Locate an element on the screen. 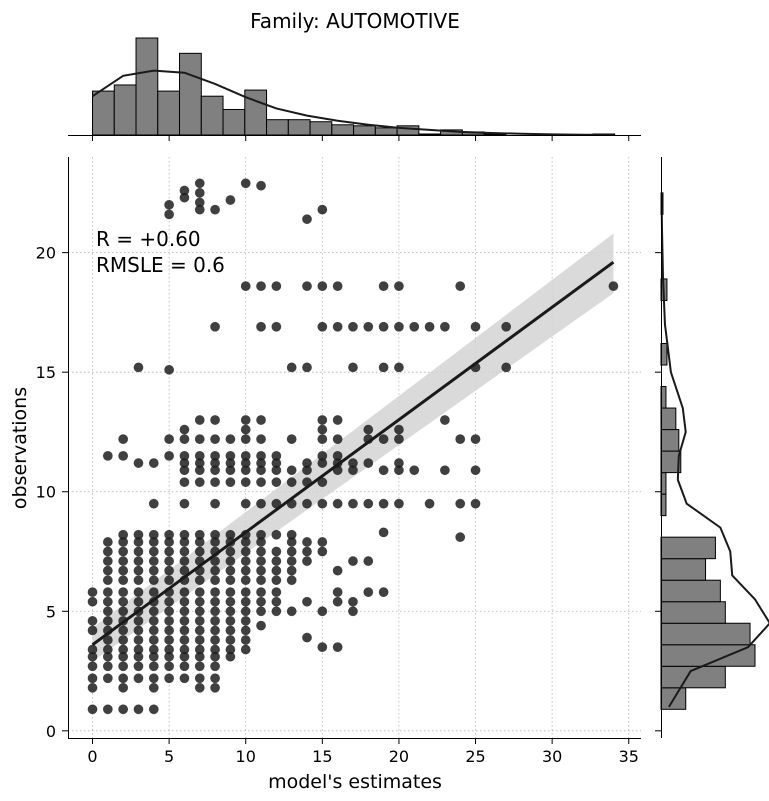 The width and height of the screenshot is (769, 801). top-kde-curve is located at coordinates (352, 102).